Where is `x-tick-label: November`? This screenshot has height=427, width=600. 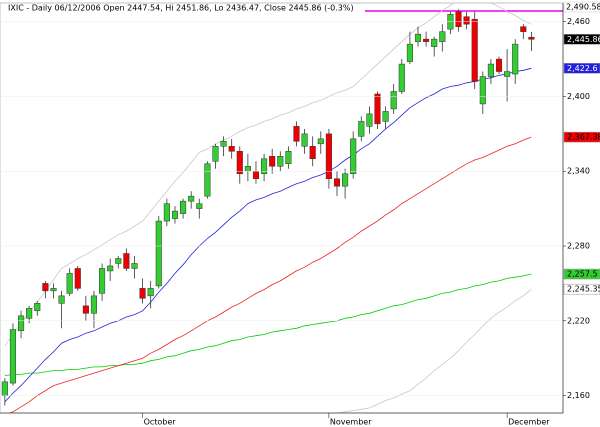 x-tick-label: November is located at coordinates (351, 422).